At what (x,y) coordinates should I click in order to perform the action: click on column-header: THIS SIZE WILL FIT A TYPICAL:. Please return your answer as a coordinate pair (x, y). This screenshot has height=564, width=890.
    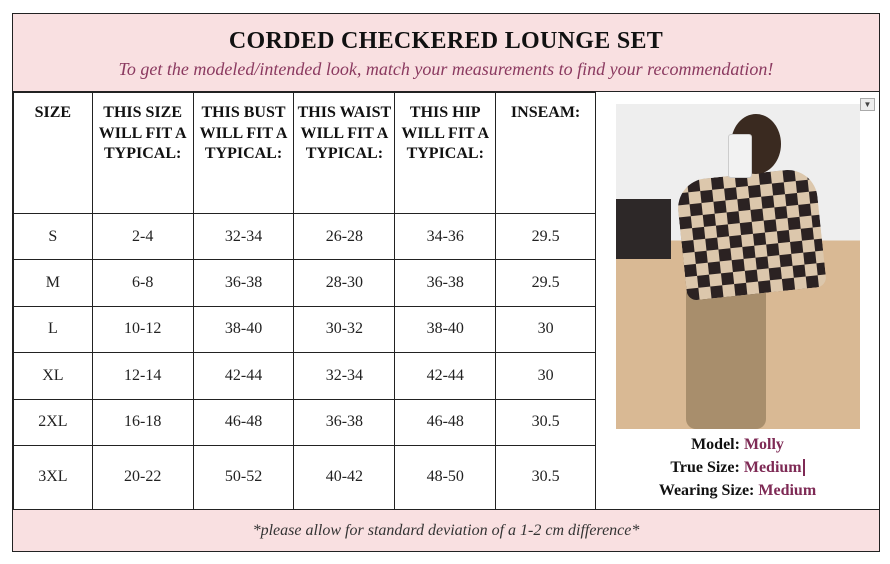
    Looking at the image, I should click on (142, 153).